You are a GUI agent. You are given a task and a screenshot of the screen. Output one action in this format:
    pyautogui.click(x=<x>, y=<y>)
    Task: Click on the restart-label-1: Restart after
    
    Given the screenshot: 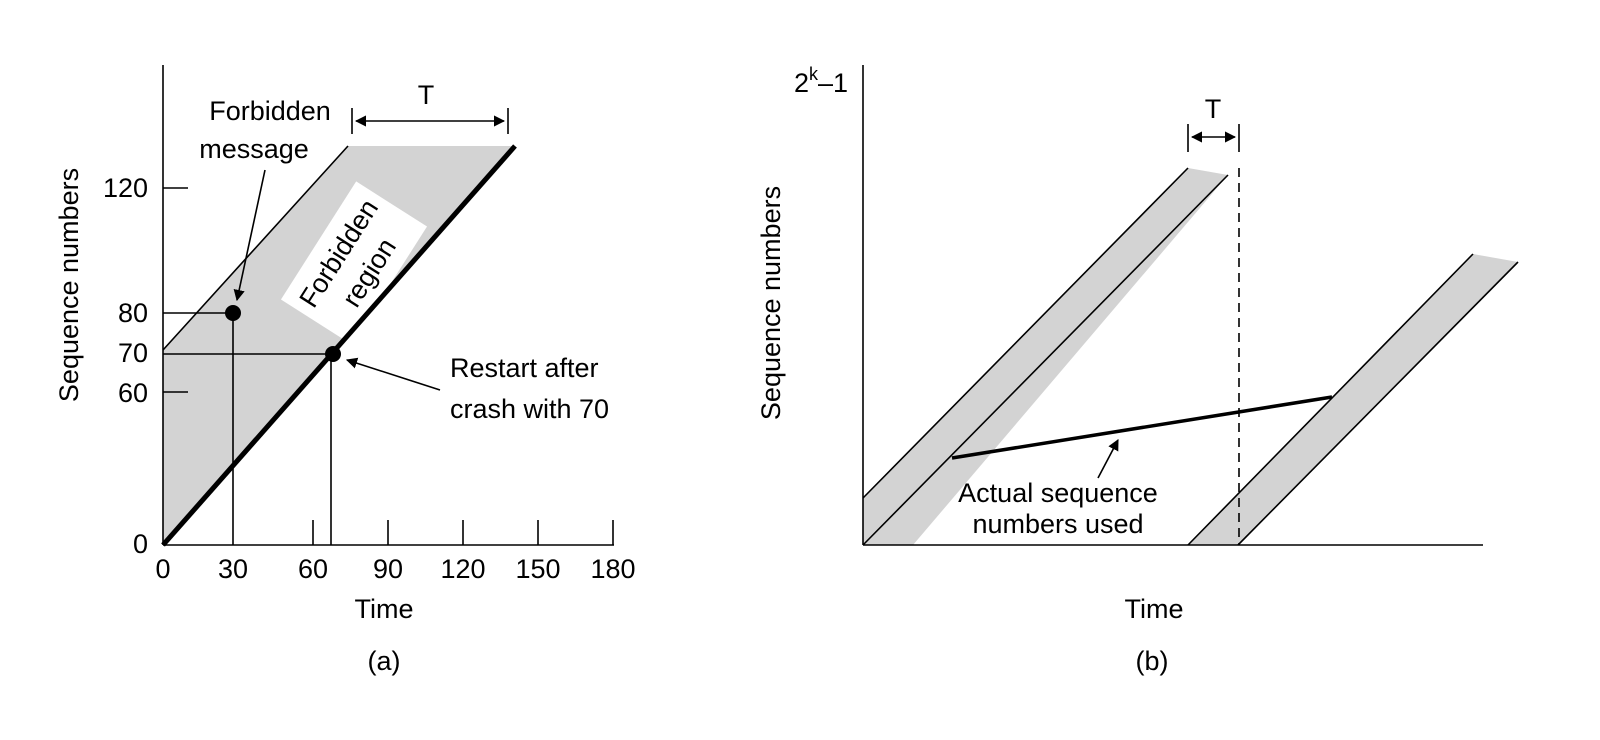 What is the action you would take?
    pyautogui.click(x=524, y=368)
    